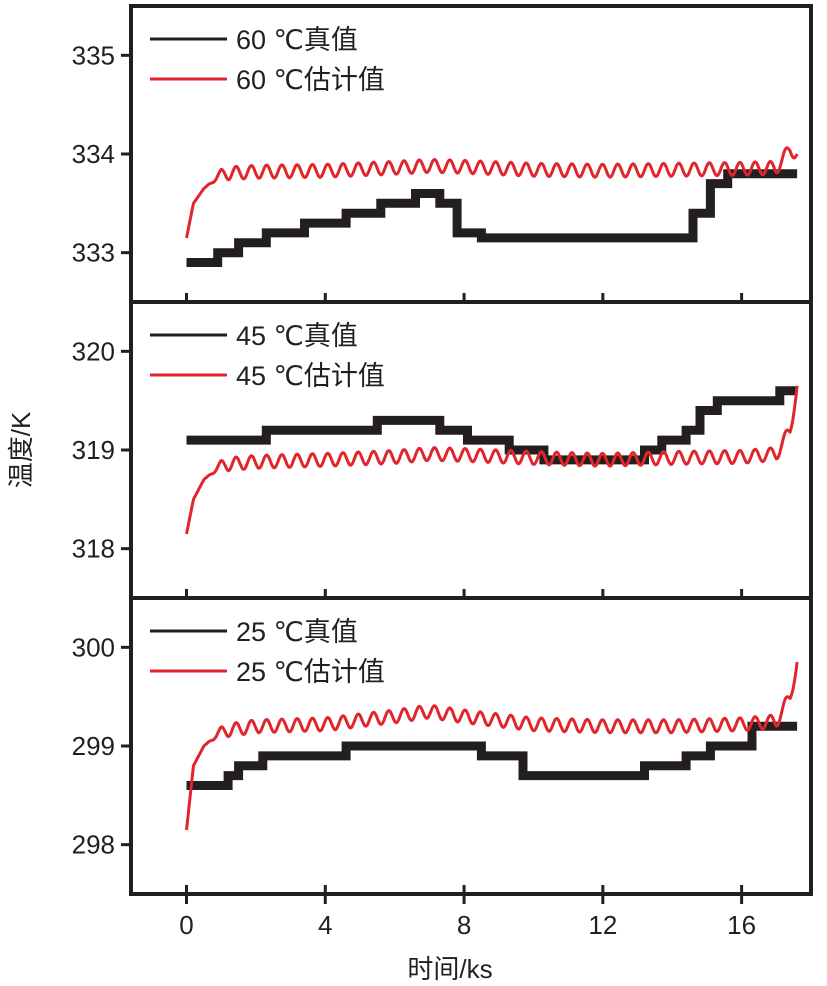  Describe the element at coordinates (310, 80) in the screenshot. I see `legend-label-1-2: 60 ℃估计值` at that location.